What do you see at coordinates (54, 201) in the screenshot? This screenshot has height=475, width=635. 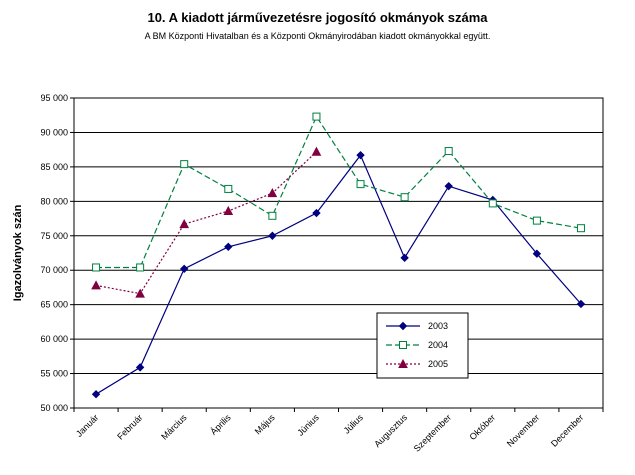 I see `y-tick-label: 80 000` at bounding box center [54, 201].